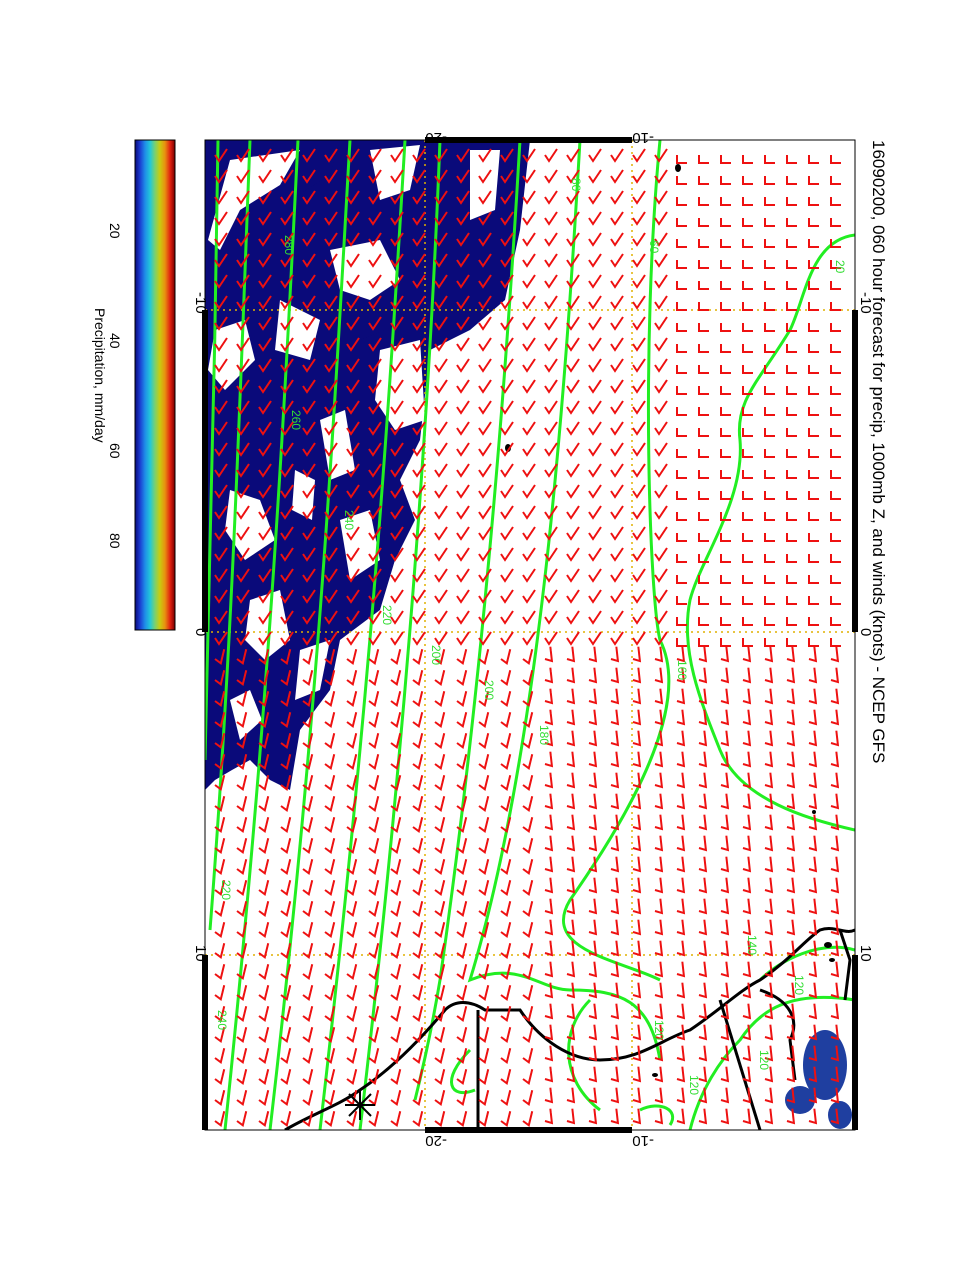 This screenshot has width=978, height=1265. Describe the element at coordinates (289, 245) in the screenshot. I see `contour-label: 280` at that location.